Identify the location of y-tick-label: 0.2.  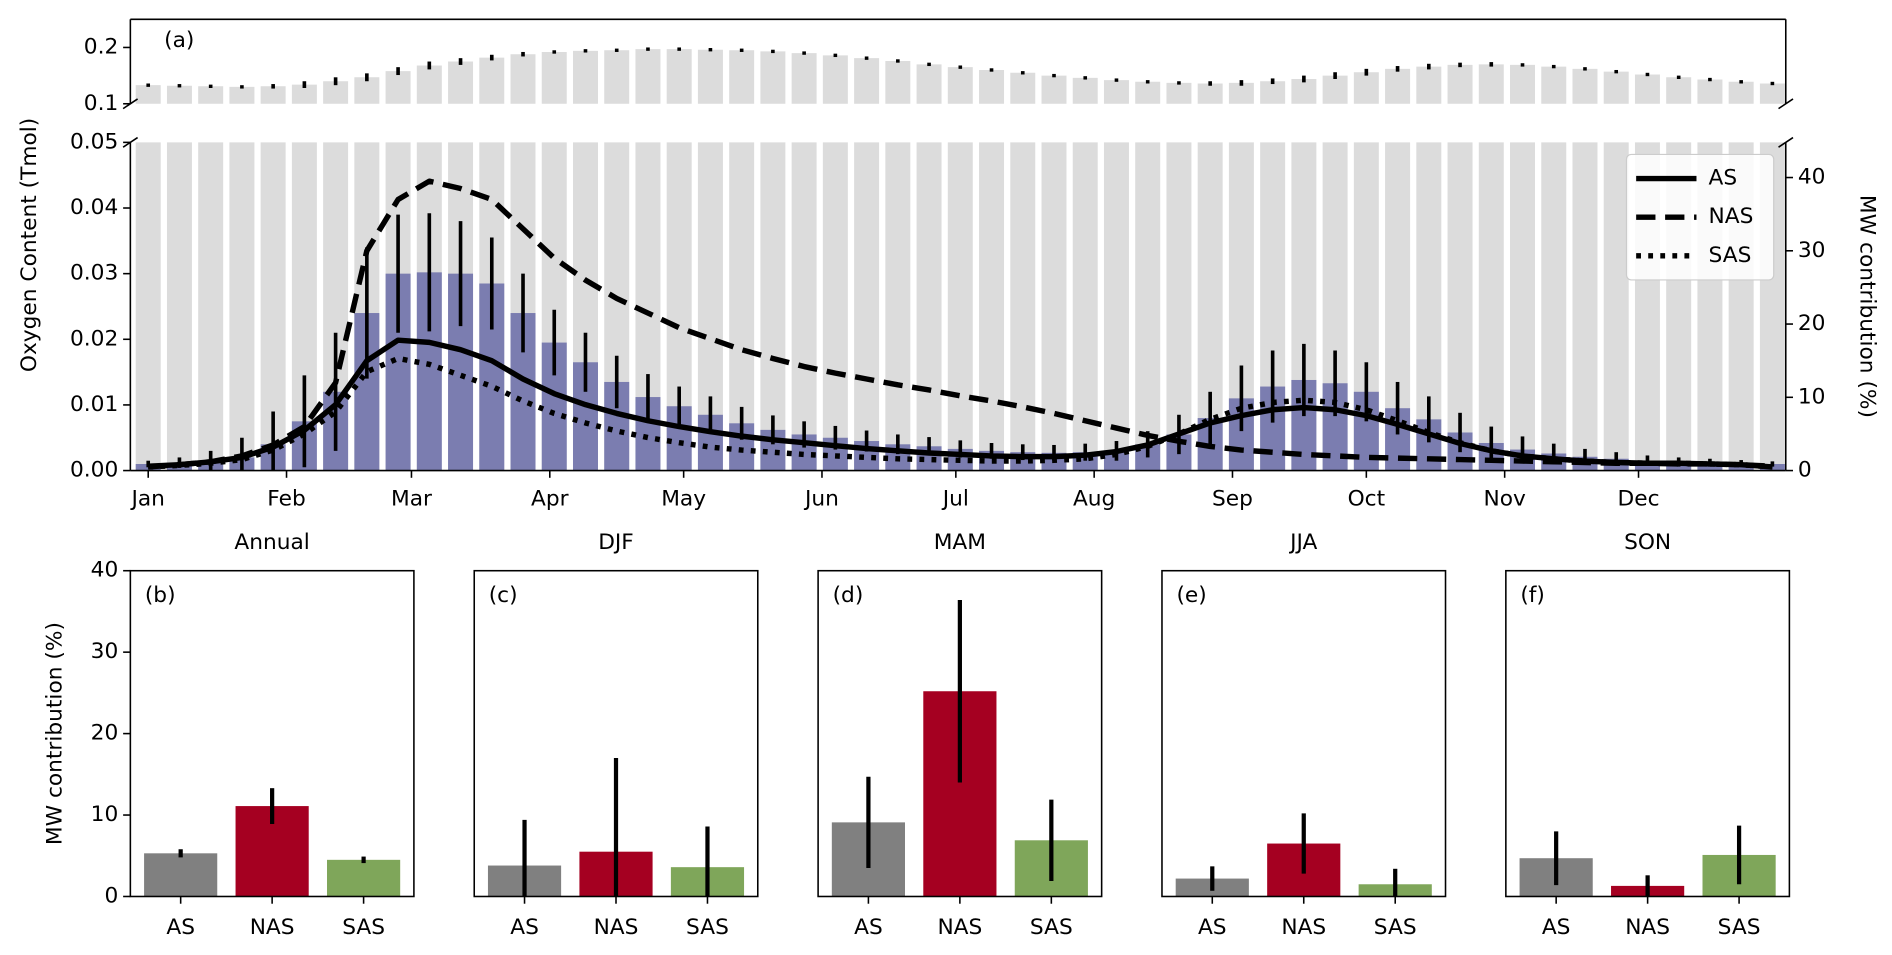
(101, 46).